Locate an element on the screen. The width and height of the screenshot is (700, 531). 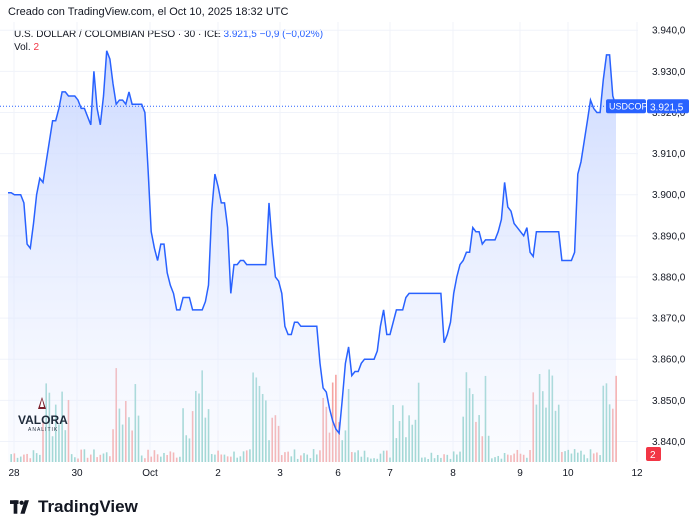
x-tick-label: 28 is located at coordinates (14, 473).